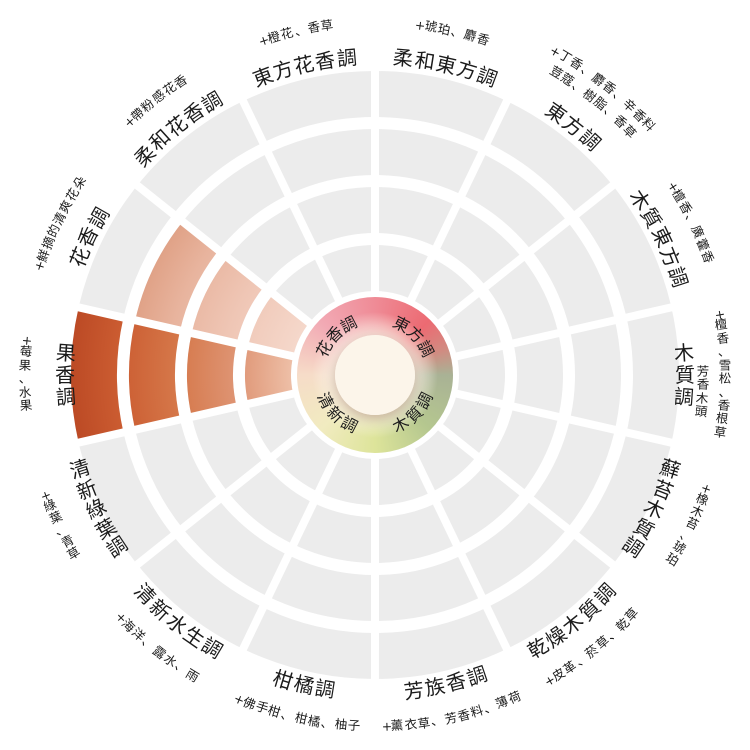 The width and height of the screenshot is (750, 750). I want to click on sector-label-3-char: 東, so click(446, 65).